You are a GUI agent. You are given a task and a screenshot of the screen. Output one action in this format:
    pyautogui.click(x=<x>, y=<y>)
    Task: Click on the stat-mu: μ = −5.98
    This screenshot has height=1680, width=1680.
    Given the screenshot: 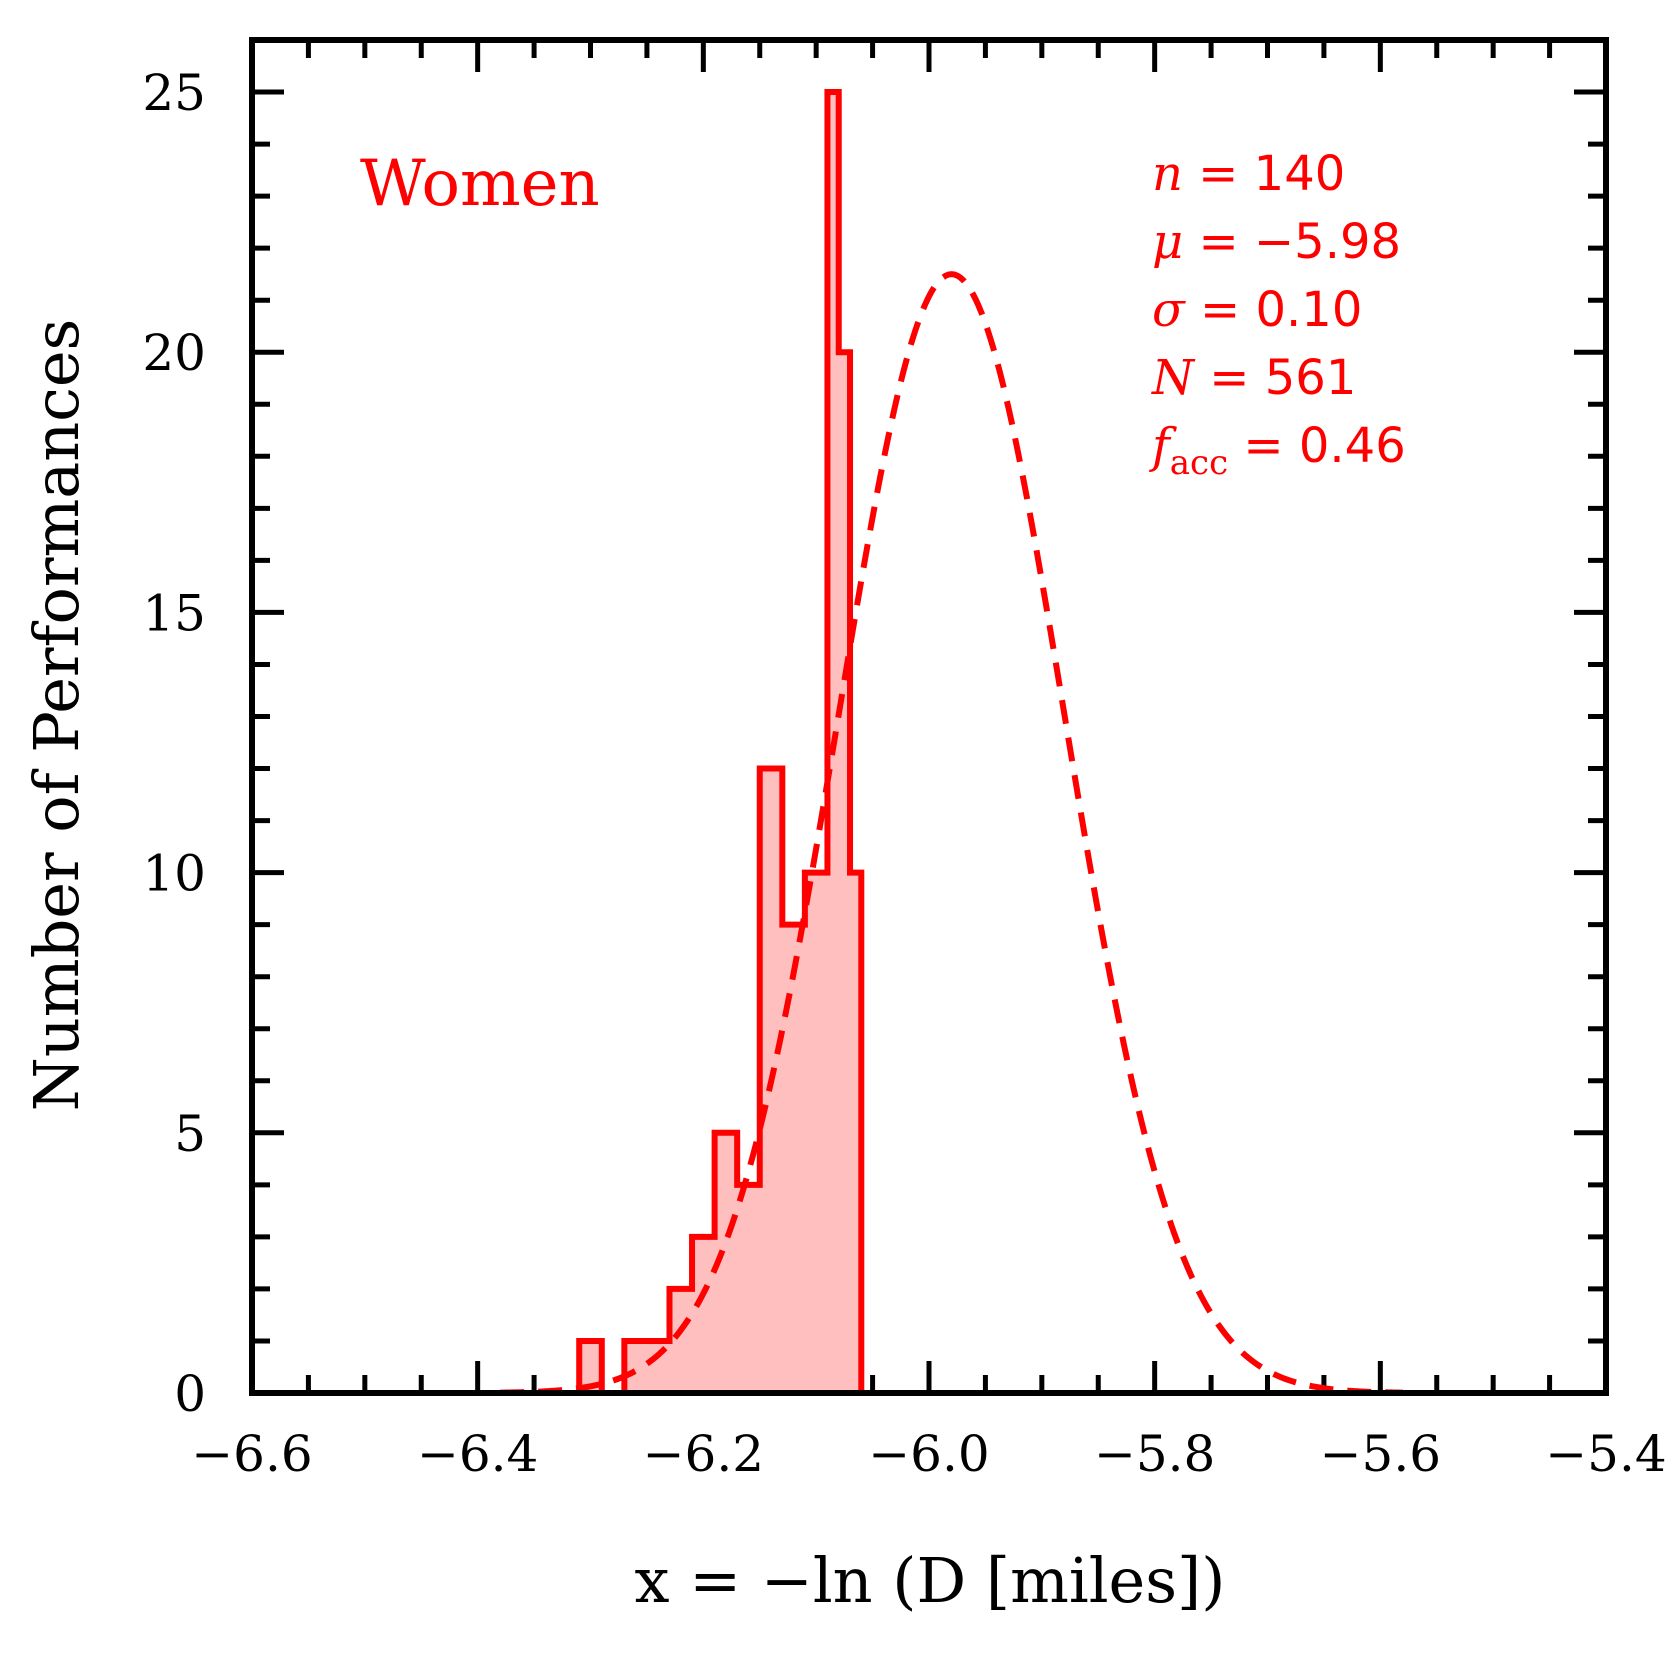 What is the action you would take?
    pyautogui.click(x=1276, y=242)
    